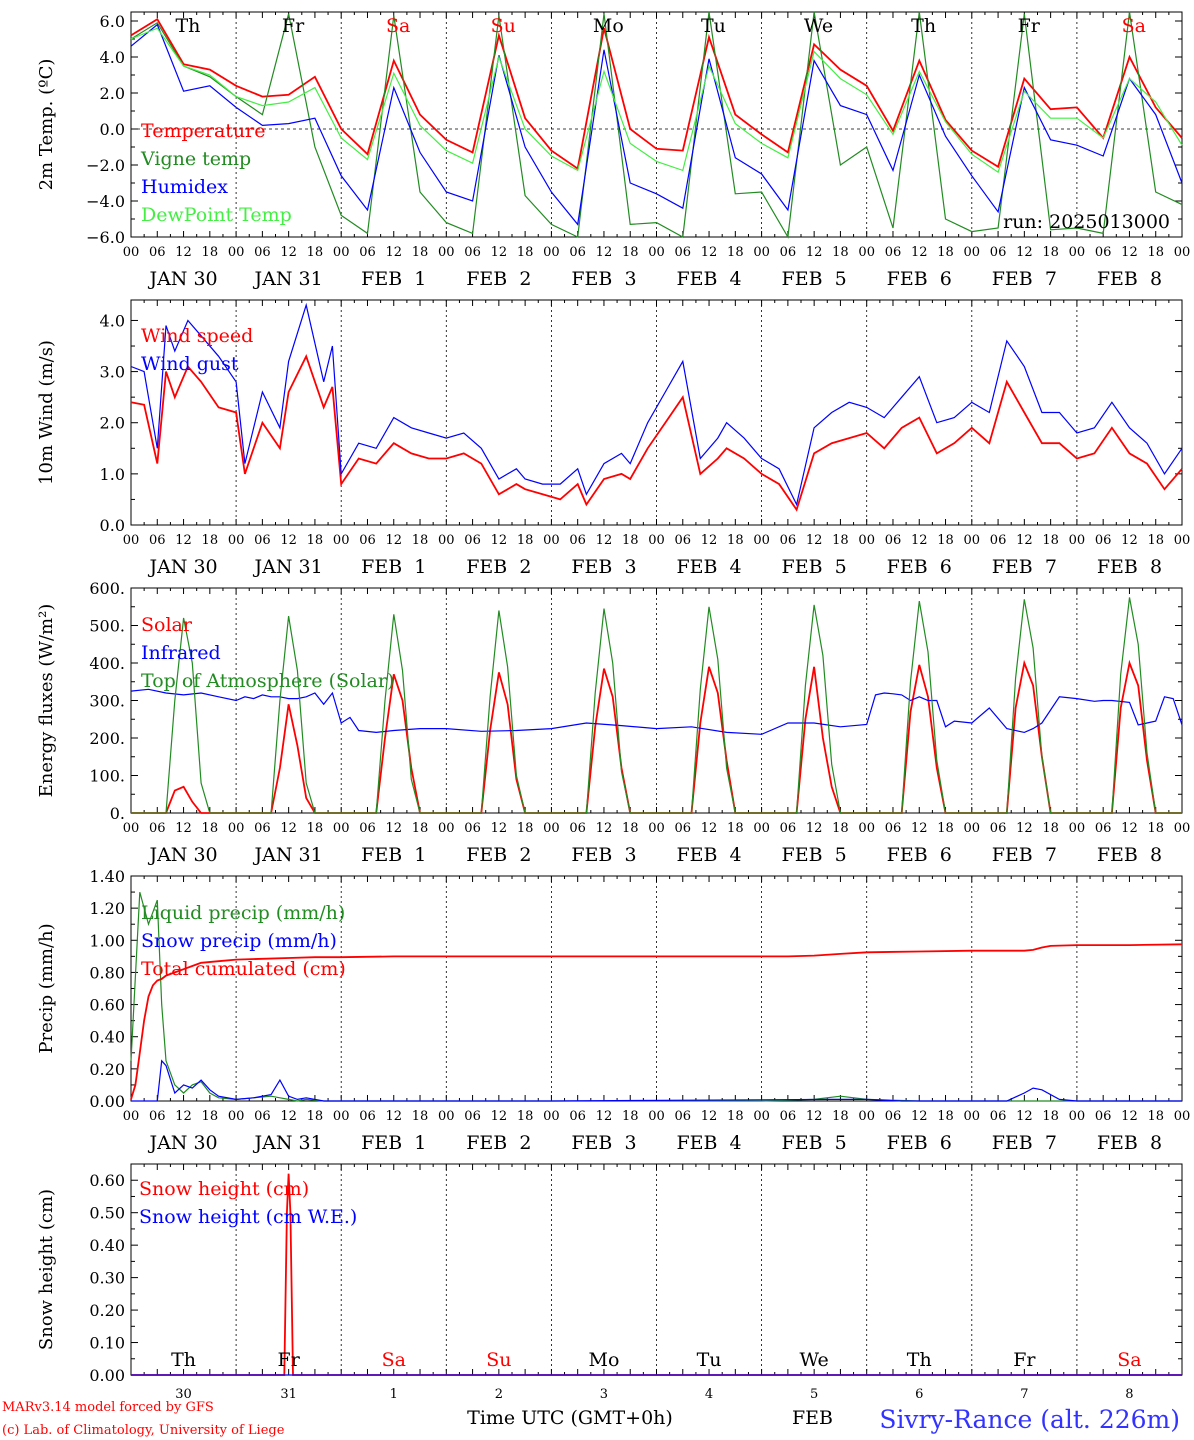 The image size is (1194, 1440). I want to click on series-line-vigne-temp, so click(656, 125).